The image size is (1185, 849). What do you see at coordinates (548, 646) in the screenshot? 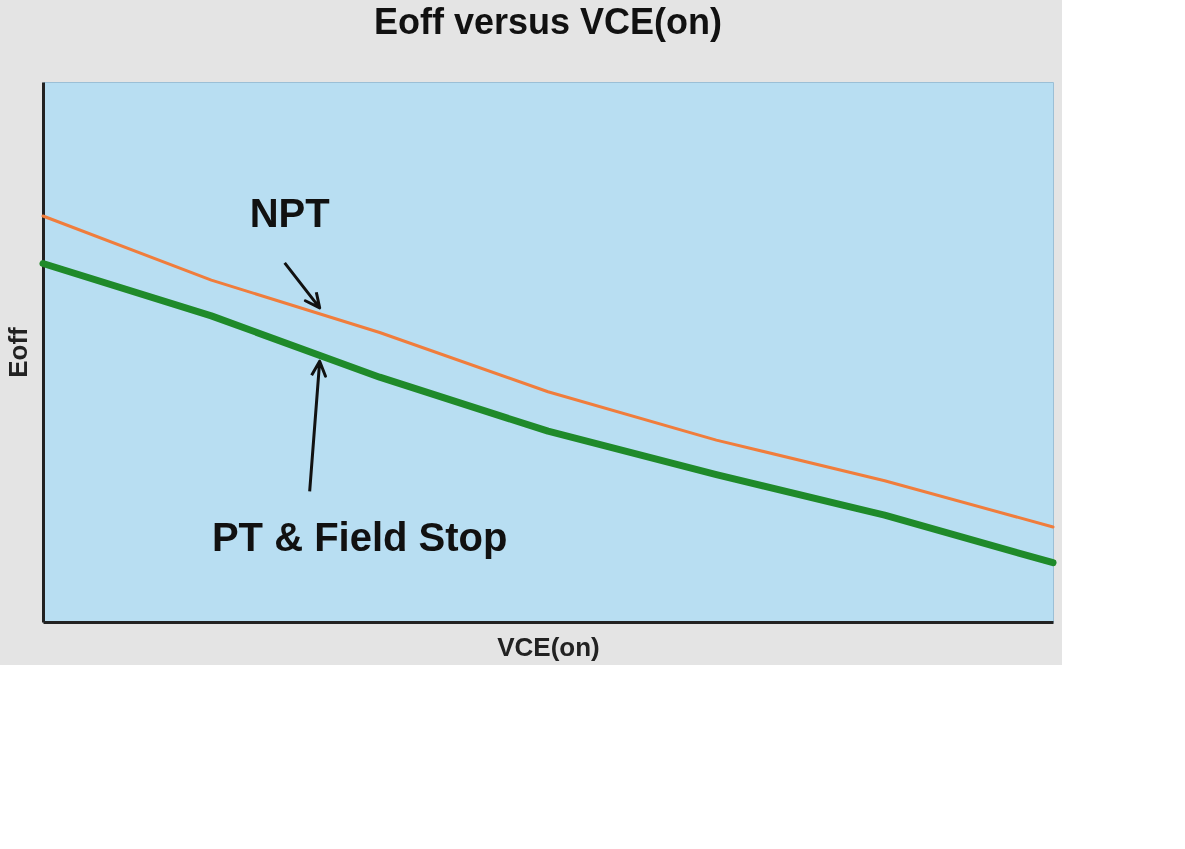
I see `x-axis-title: VCE(on)` at bounding box center [548, 646].